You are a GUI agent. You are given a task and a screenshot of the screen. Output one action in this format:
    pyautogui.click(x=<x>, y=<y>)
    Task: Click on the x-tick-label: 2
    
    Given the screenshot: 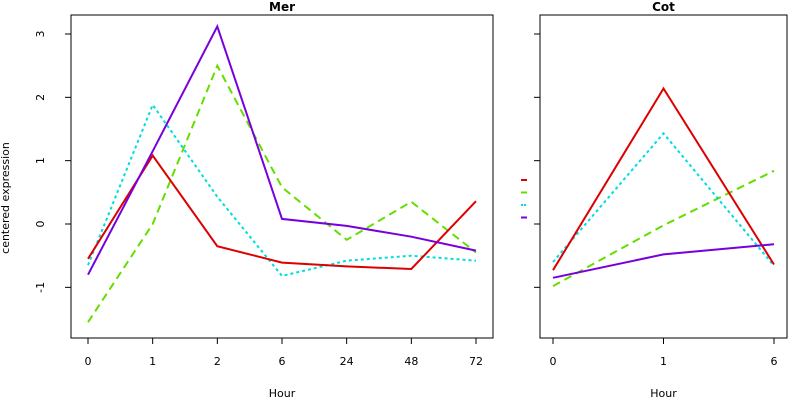 What is the action you would take?
    pyautogui.click(x=217, y=361)
    